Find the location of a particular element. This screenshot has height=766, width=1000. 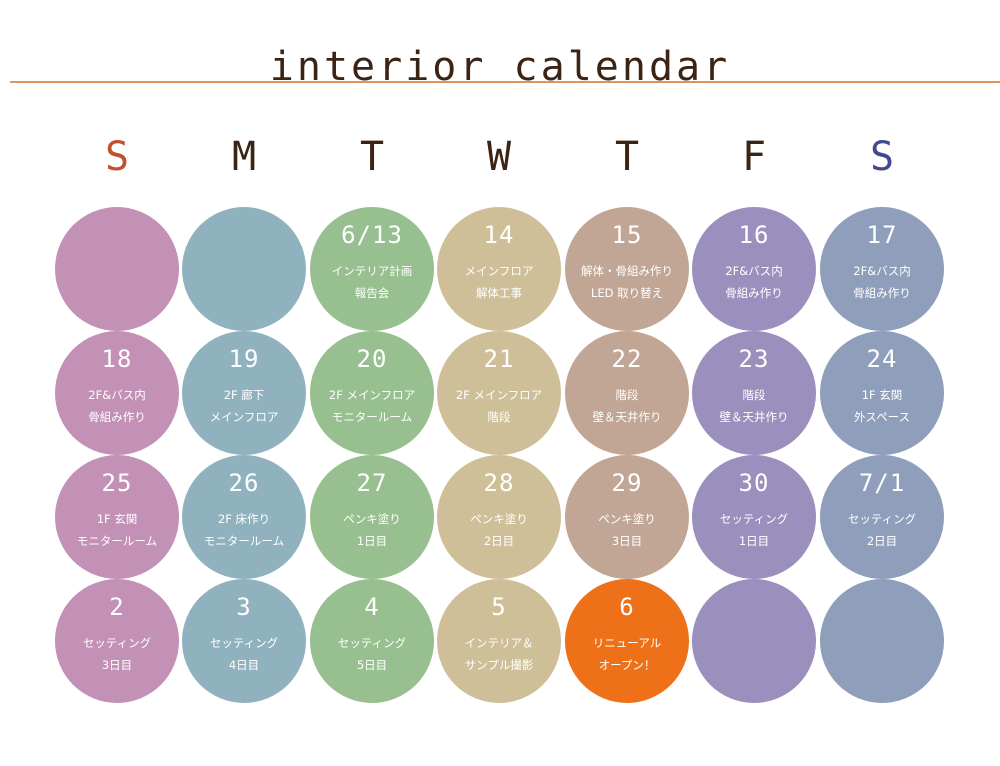

calendar-day: 25 1F 玄関モニタールーム is located at coordinates (117, 517).